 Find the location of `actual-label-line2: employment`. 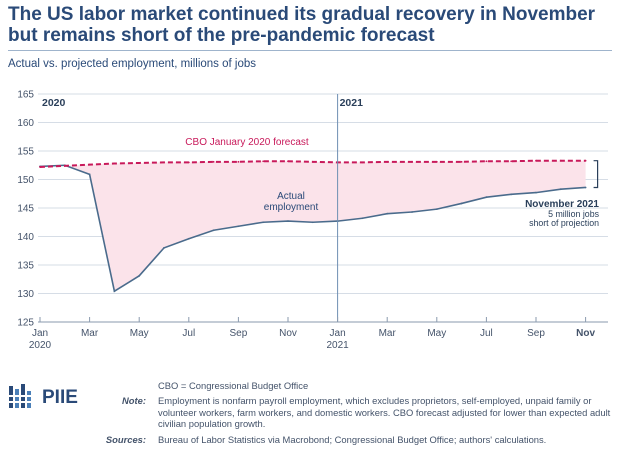

actual-label-line2: employment is located at coordinates (291, 207).